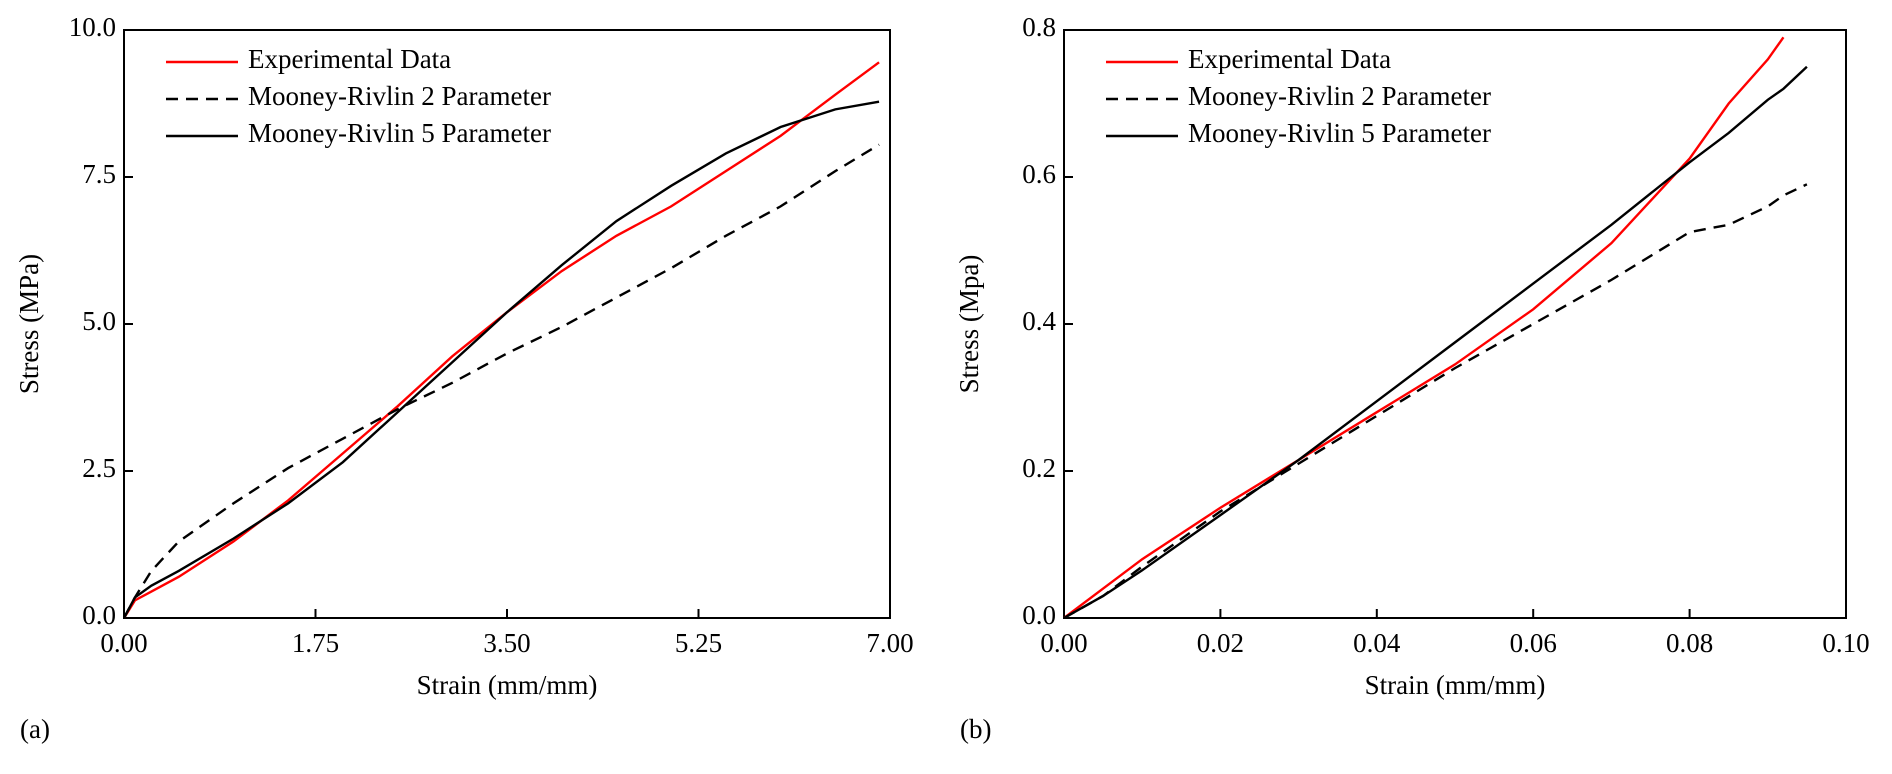 The image size is (1892, 774). I want to click on x-tick-label: 7.00, so click(889, 643).